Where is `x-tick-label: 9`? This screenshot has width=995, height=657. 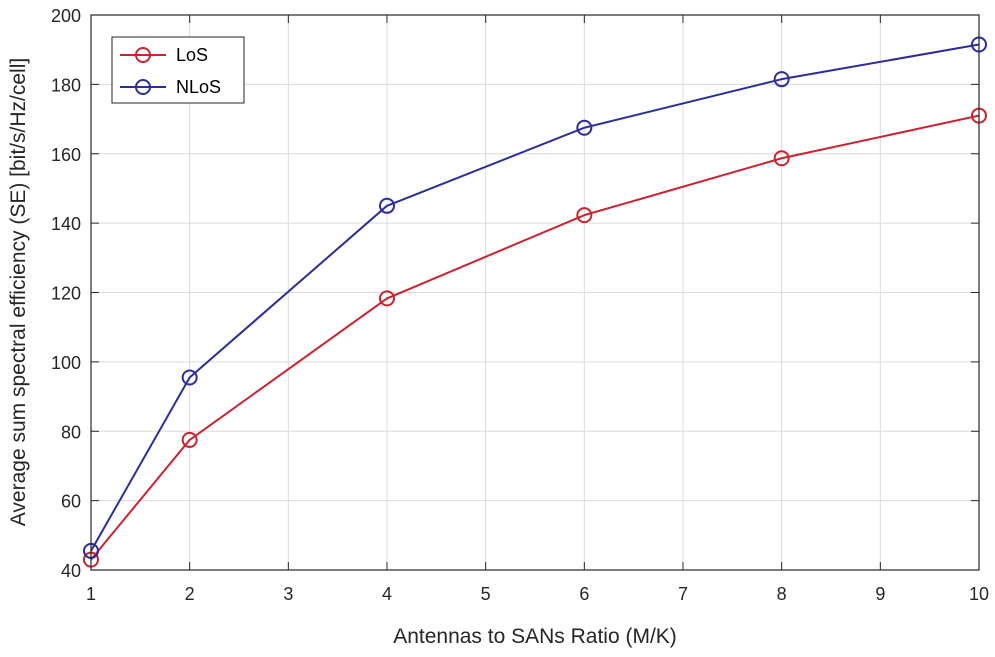
x-tick-label: 9 is located at coordinates (880, 594).